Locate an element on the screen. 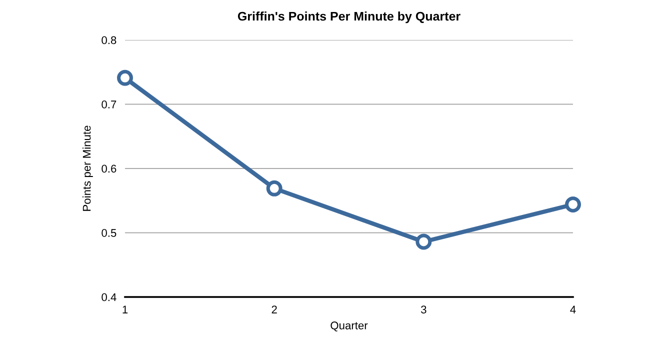  y-tick-label: 0.4 is located at coordinates (109, 297).